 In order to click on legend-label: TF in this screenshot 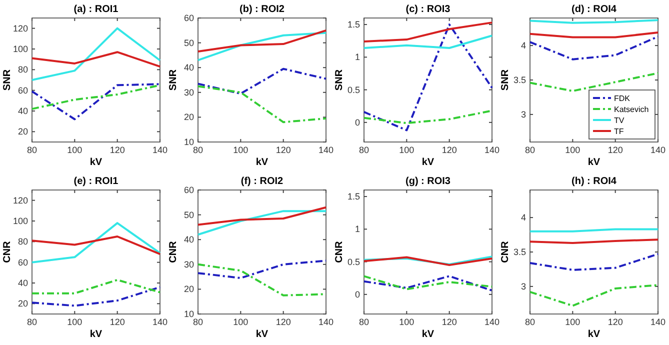, I will do `click(619, 131)`.